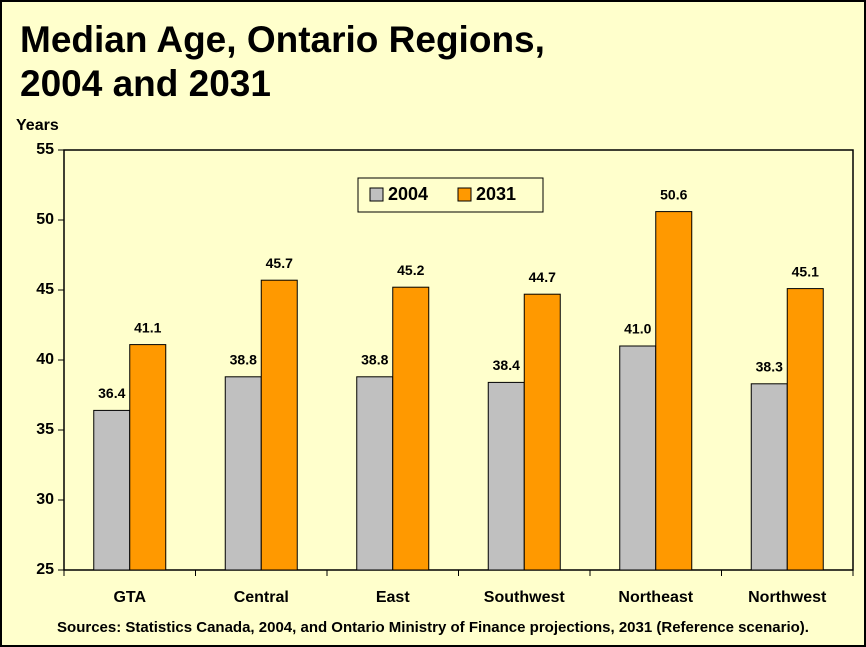 Image resolution: width=866 pixels, height=647 pixels. Describe the element at coordinates (787, 597) in the screenshot. I see `x-tick-label: Northwest` at that location.